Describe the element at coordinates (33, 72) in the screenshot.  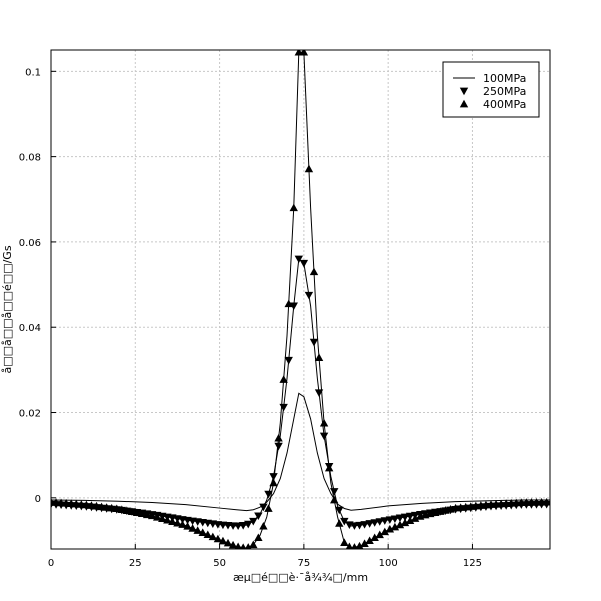
I see `y-tick-label: 0.1` at that location.